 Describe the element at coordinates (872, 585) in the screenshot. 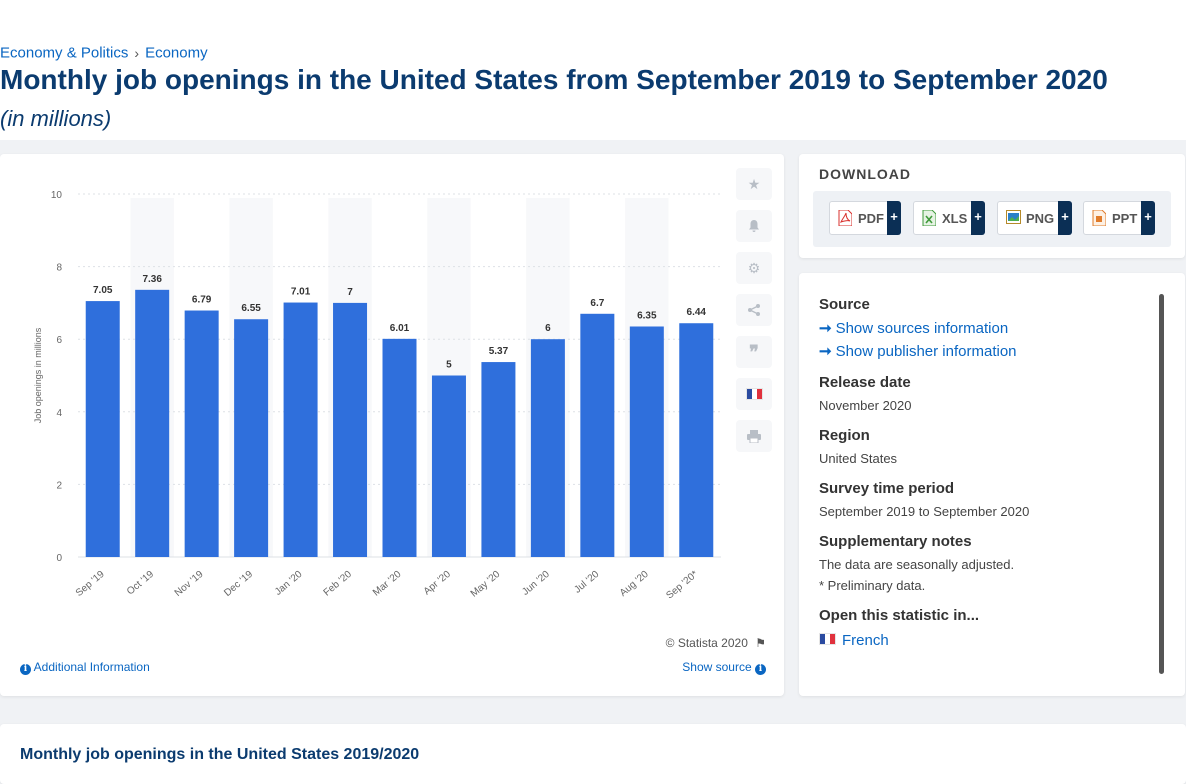

I see `supplementary-note-2: * Preliminary data.` at that location.